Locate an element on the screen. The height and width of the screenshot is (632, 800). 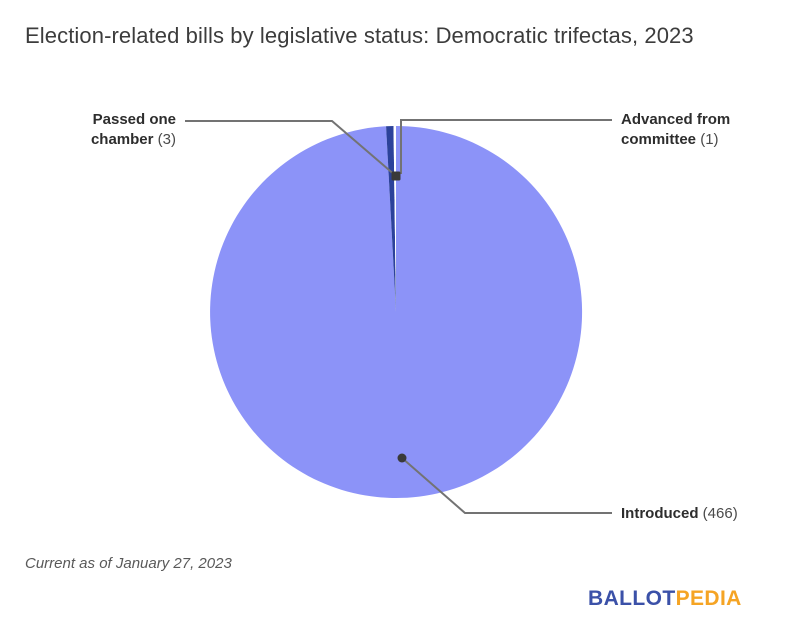
label-passed-name: Passed one chamber is located at coordinates (133, 129).